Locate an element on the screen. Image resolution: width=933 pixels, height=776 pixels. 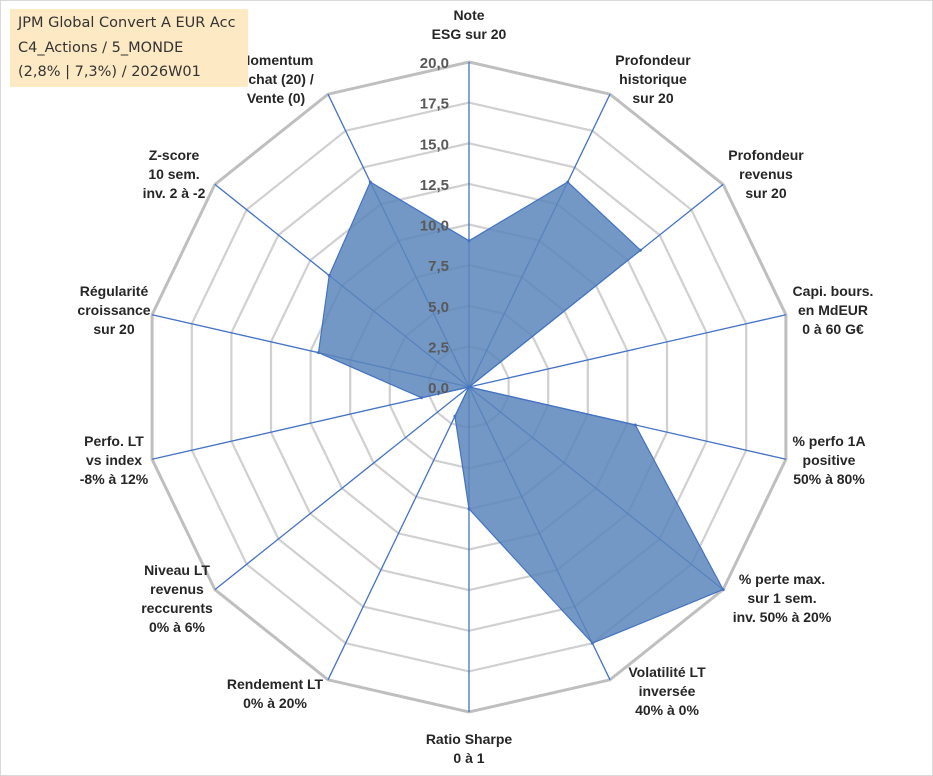
axis-label-line: Perfo. LT is located at coordinates (114, 441).